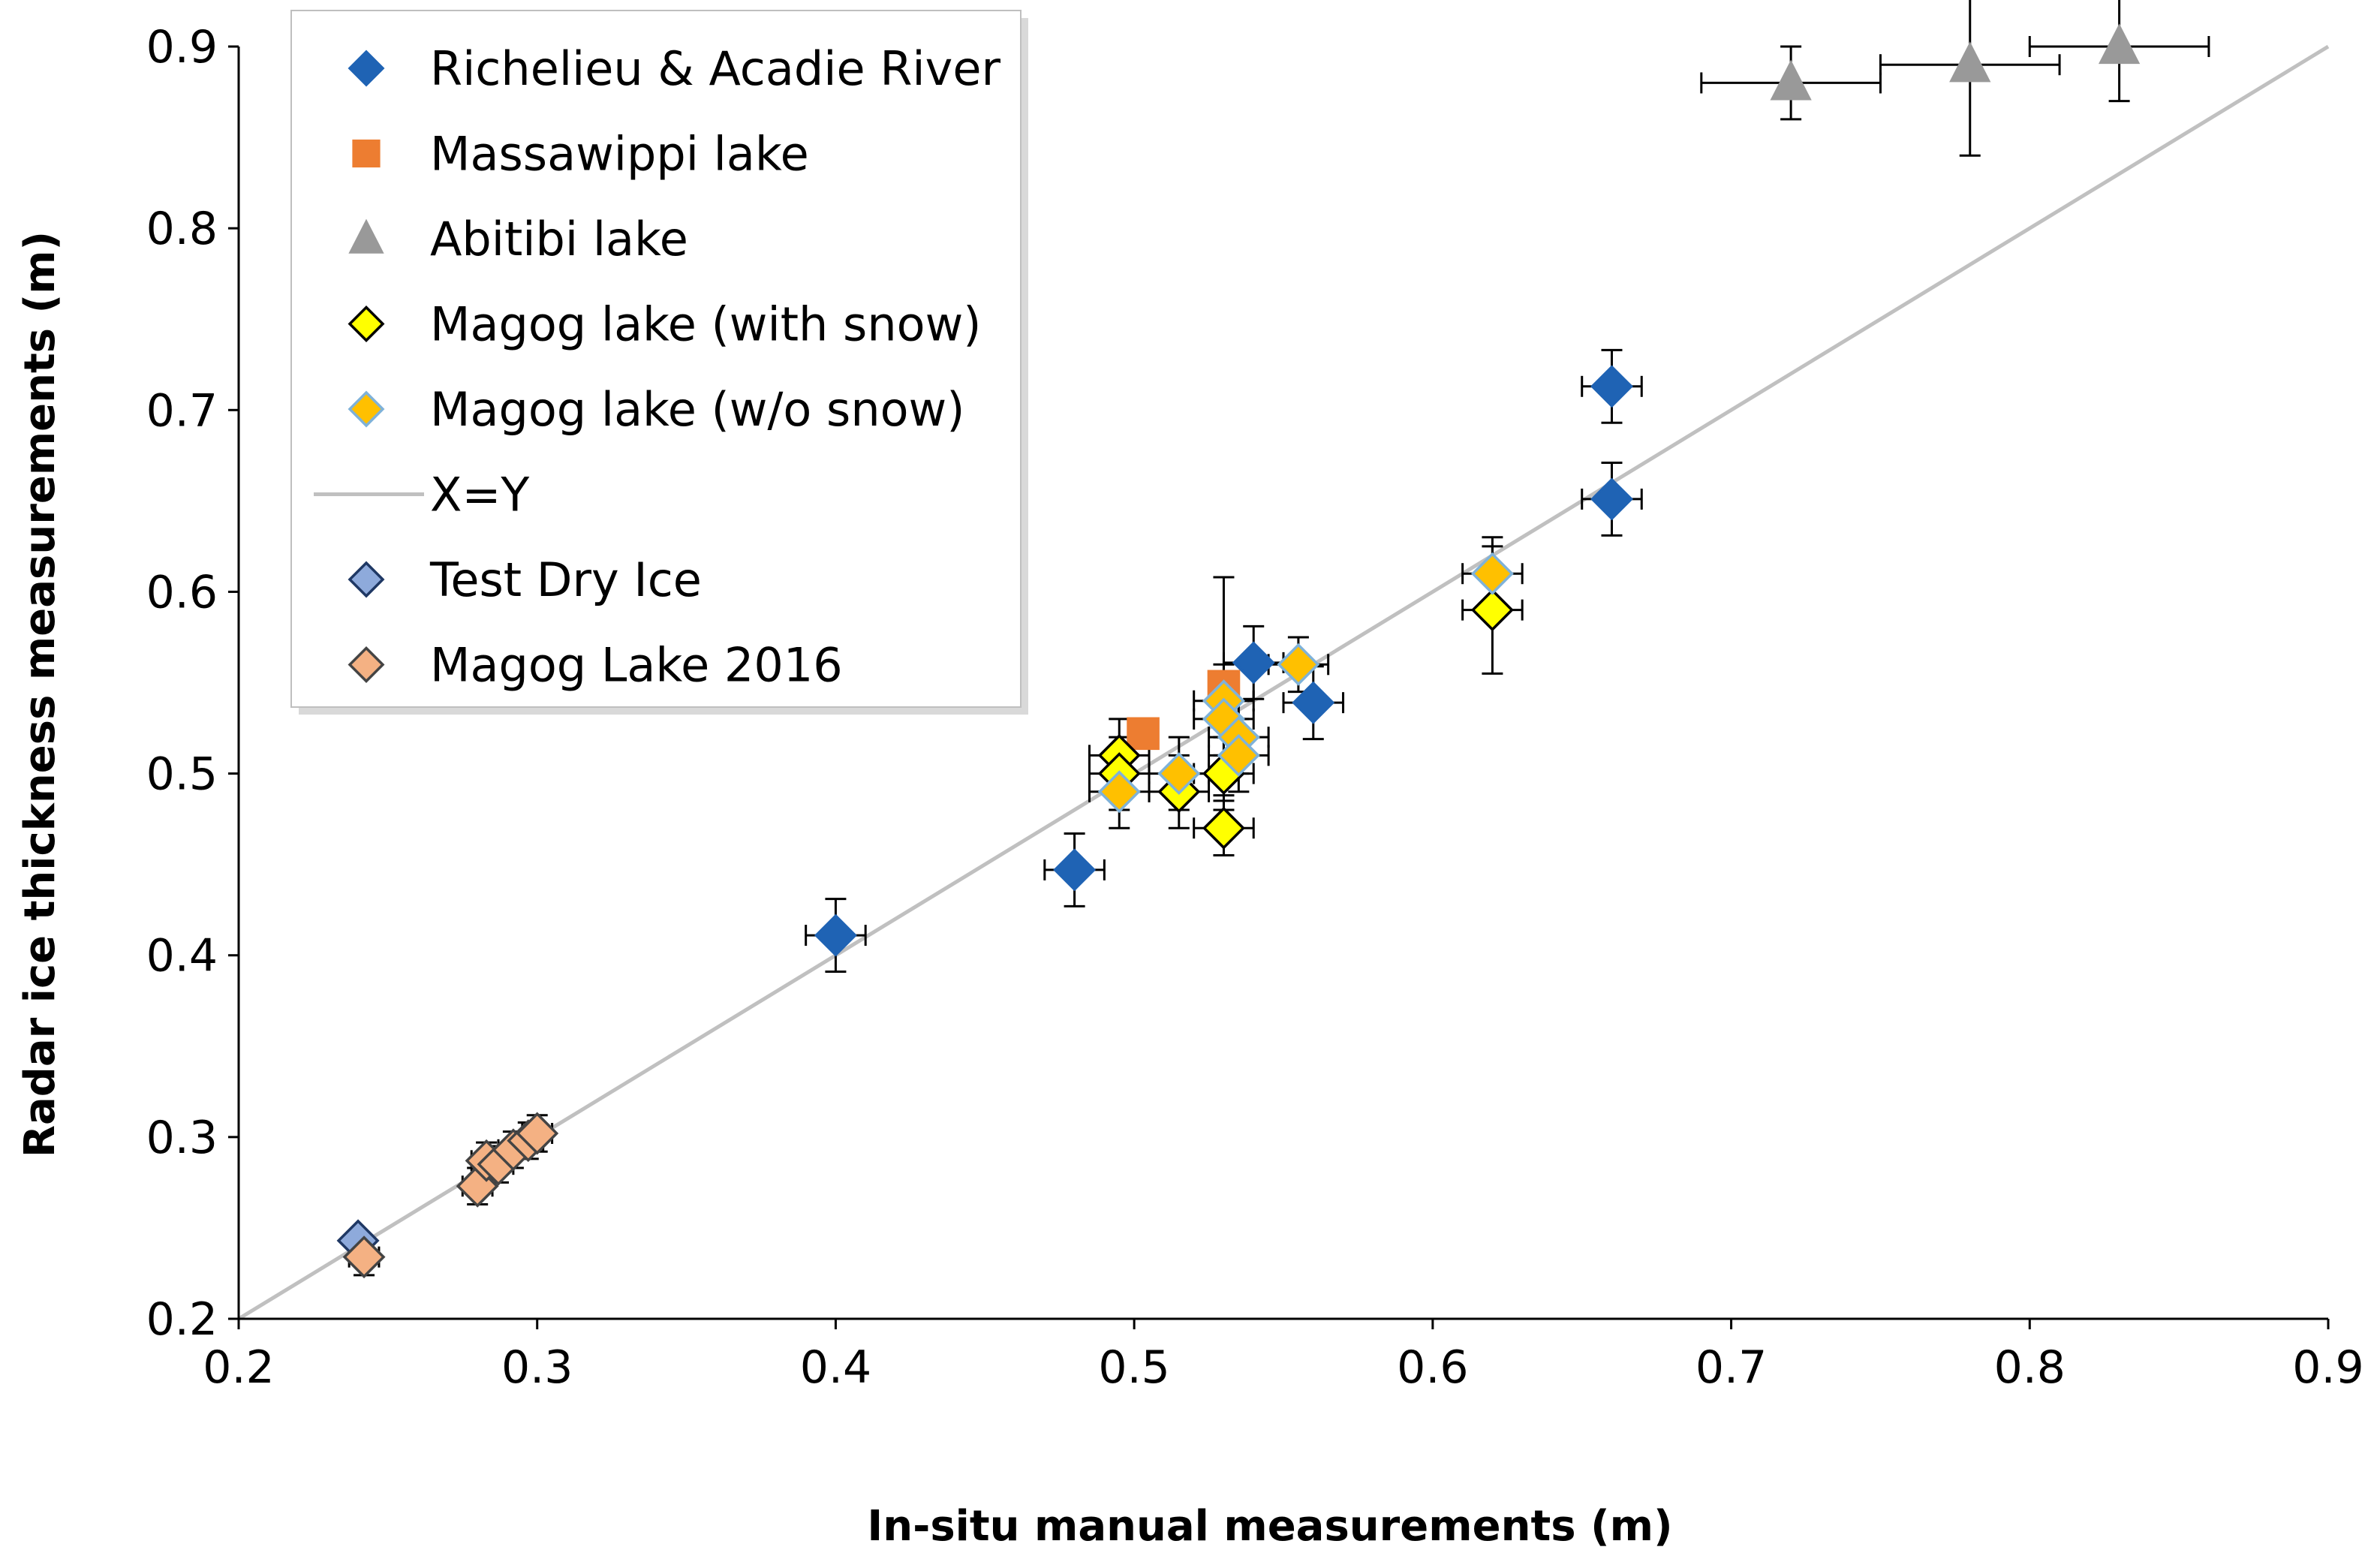  What do you see at coordinates (1143, 734) in the screenshot?
I see `data-point-massawippi-lake` at bounding box center [1143, 734].